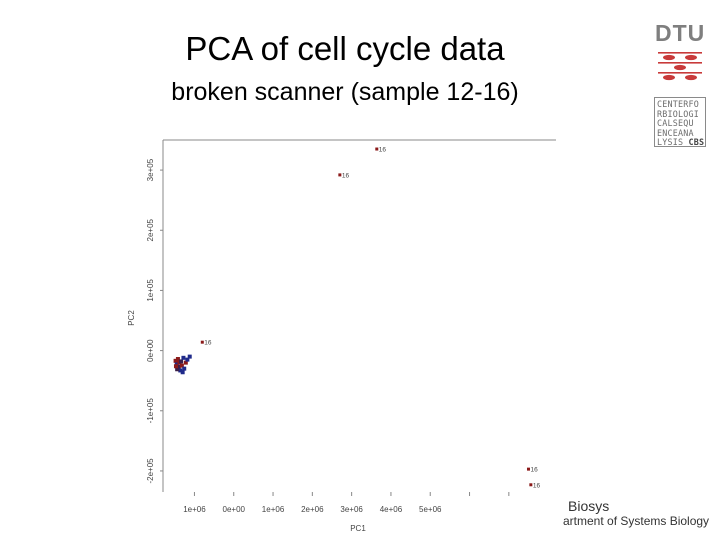  What do you see at coordinates (234, 509) in the screenshot?
I see `x-tick-label: 0e+00` at bounding box center [234, 509].